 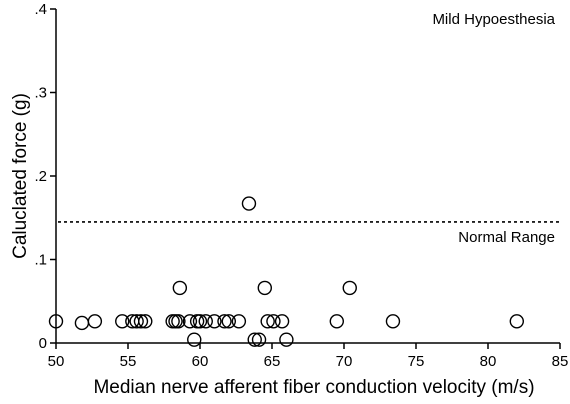 I want to click on x-tick-label: 75, so click(x=416, y=361).